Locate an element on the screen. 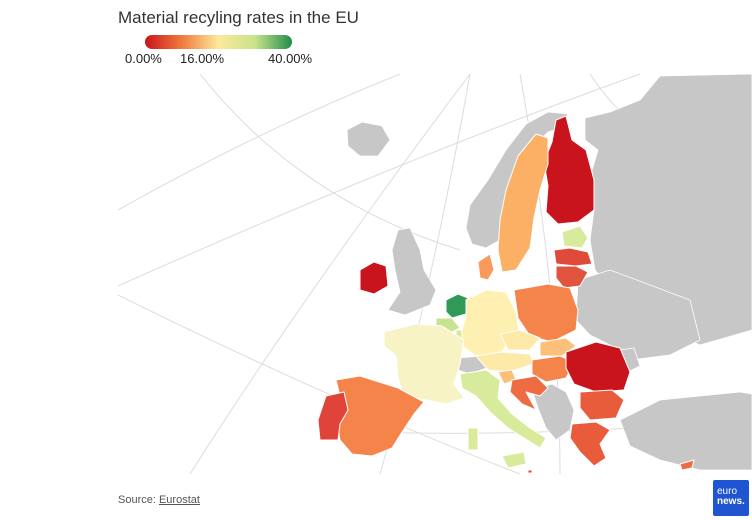  great-britain is located at coordinates (412, 271).